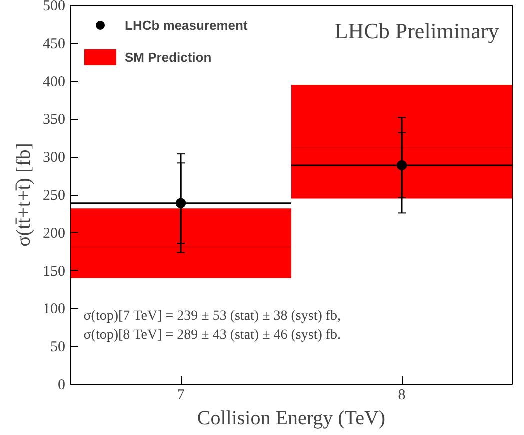 The width and height of the screenshot is (524, 435). What do you see at coordinates (54, 158) in the screenshot?
I see `y-tick-label: 300` at bounding box center [54, 158].